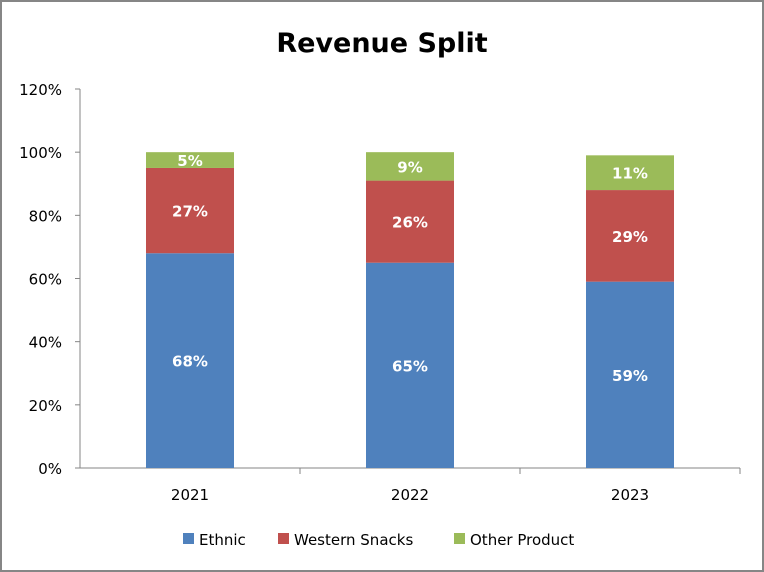 The width and height of the screenshot is (764, 572). What do you see at coordinates (45, 280) in the screenshot?
I see `y-tick-label: 60%` at bounding box center [45, 280].